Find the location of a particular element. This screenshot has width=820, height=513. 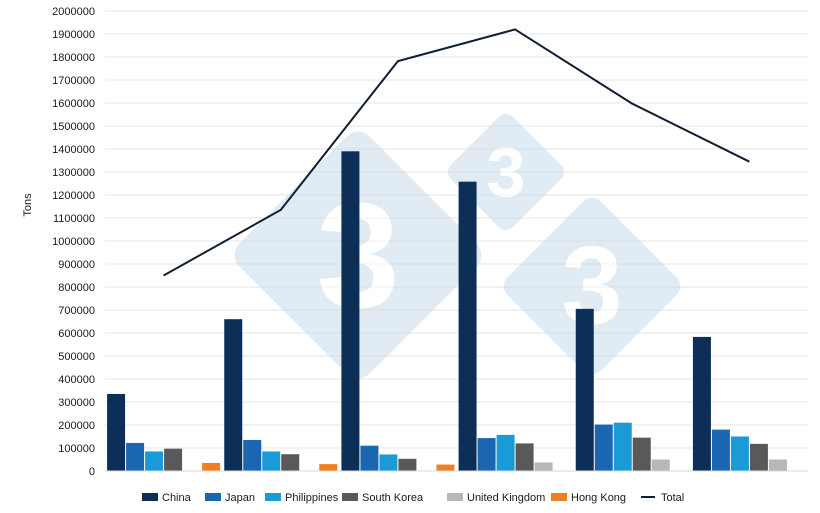

y-tick-label: 1000000 is located at coordinates (73, 242).